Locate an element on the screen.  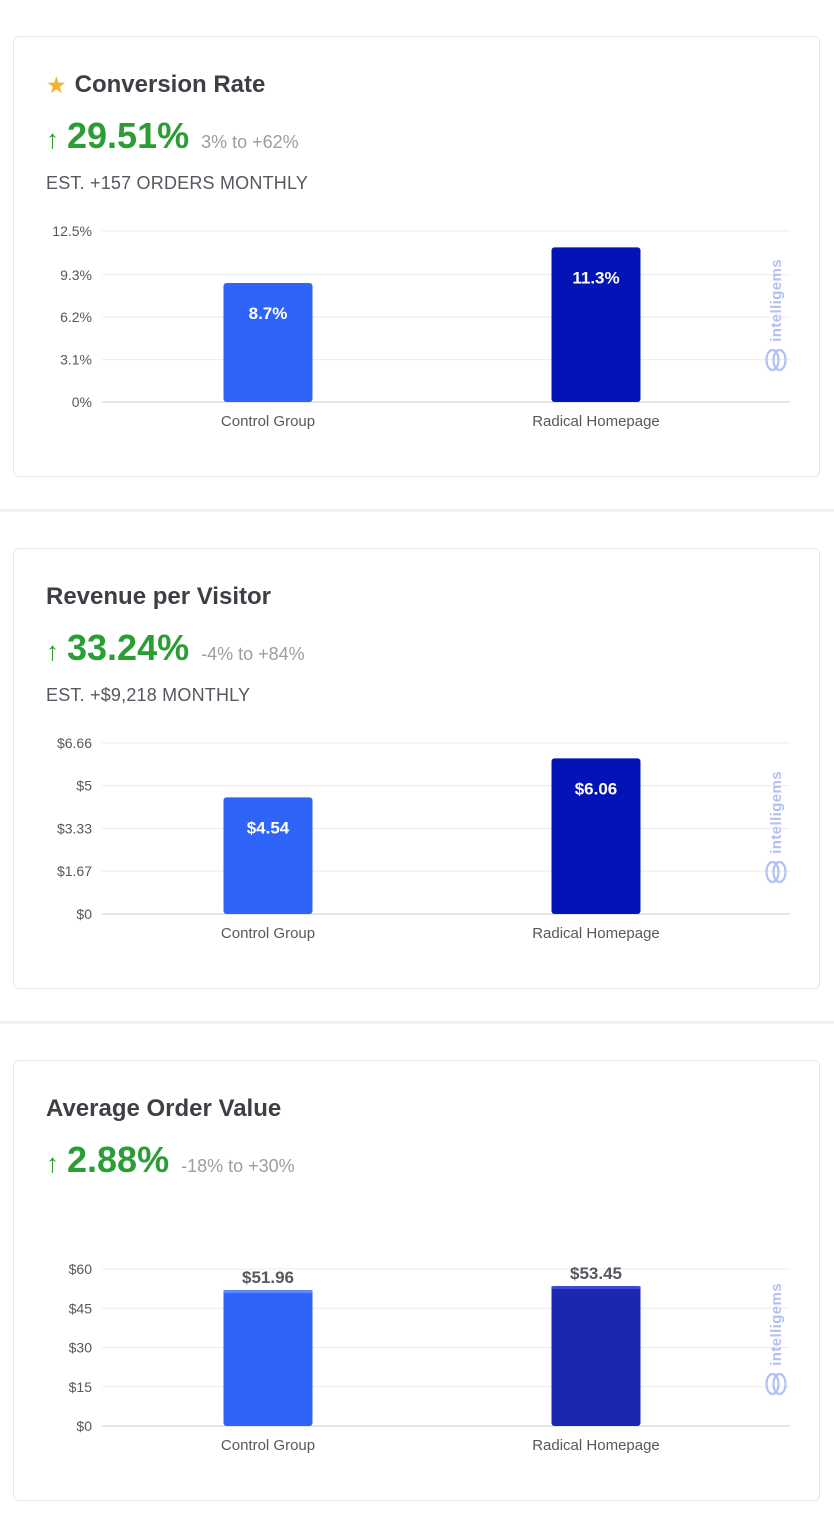
estimate-text: EST. +$9,218 MONTHLY is located at coordinates (148, 695).